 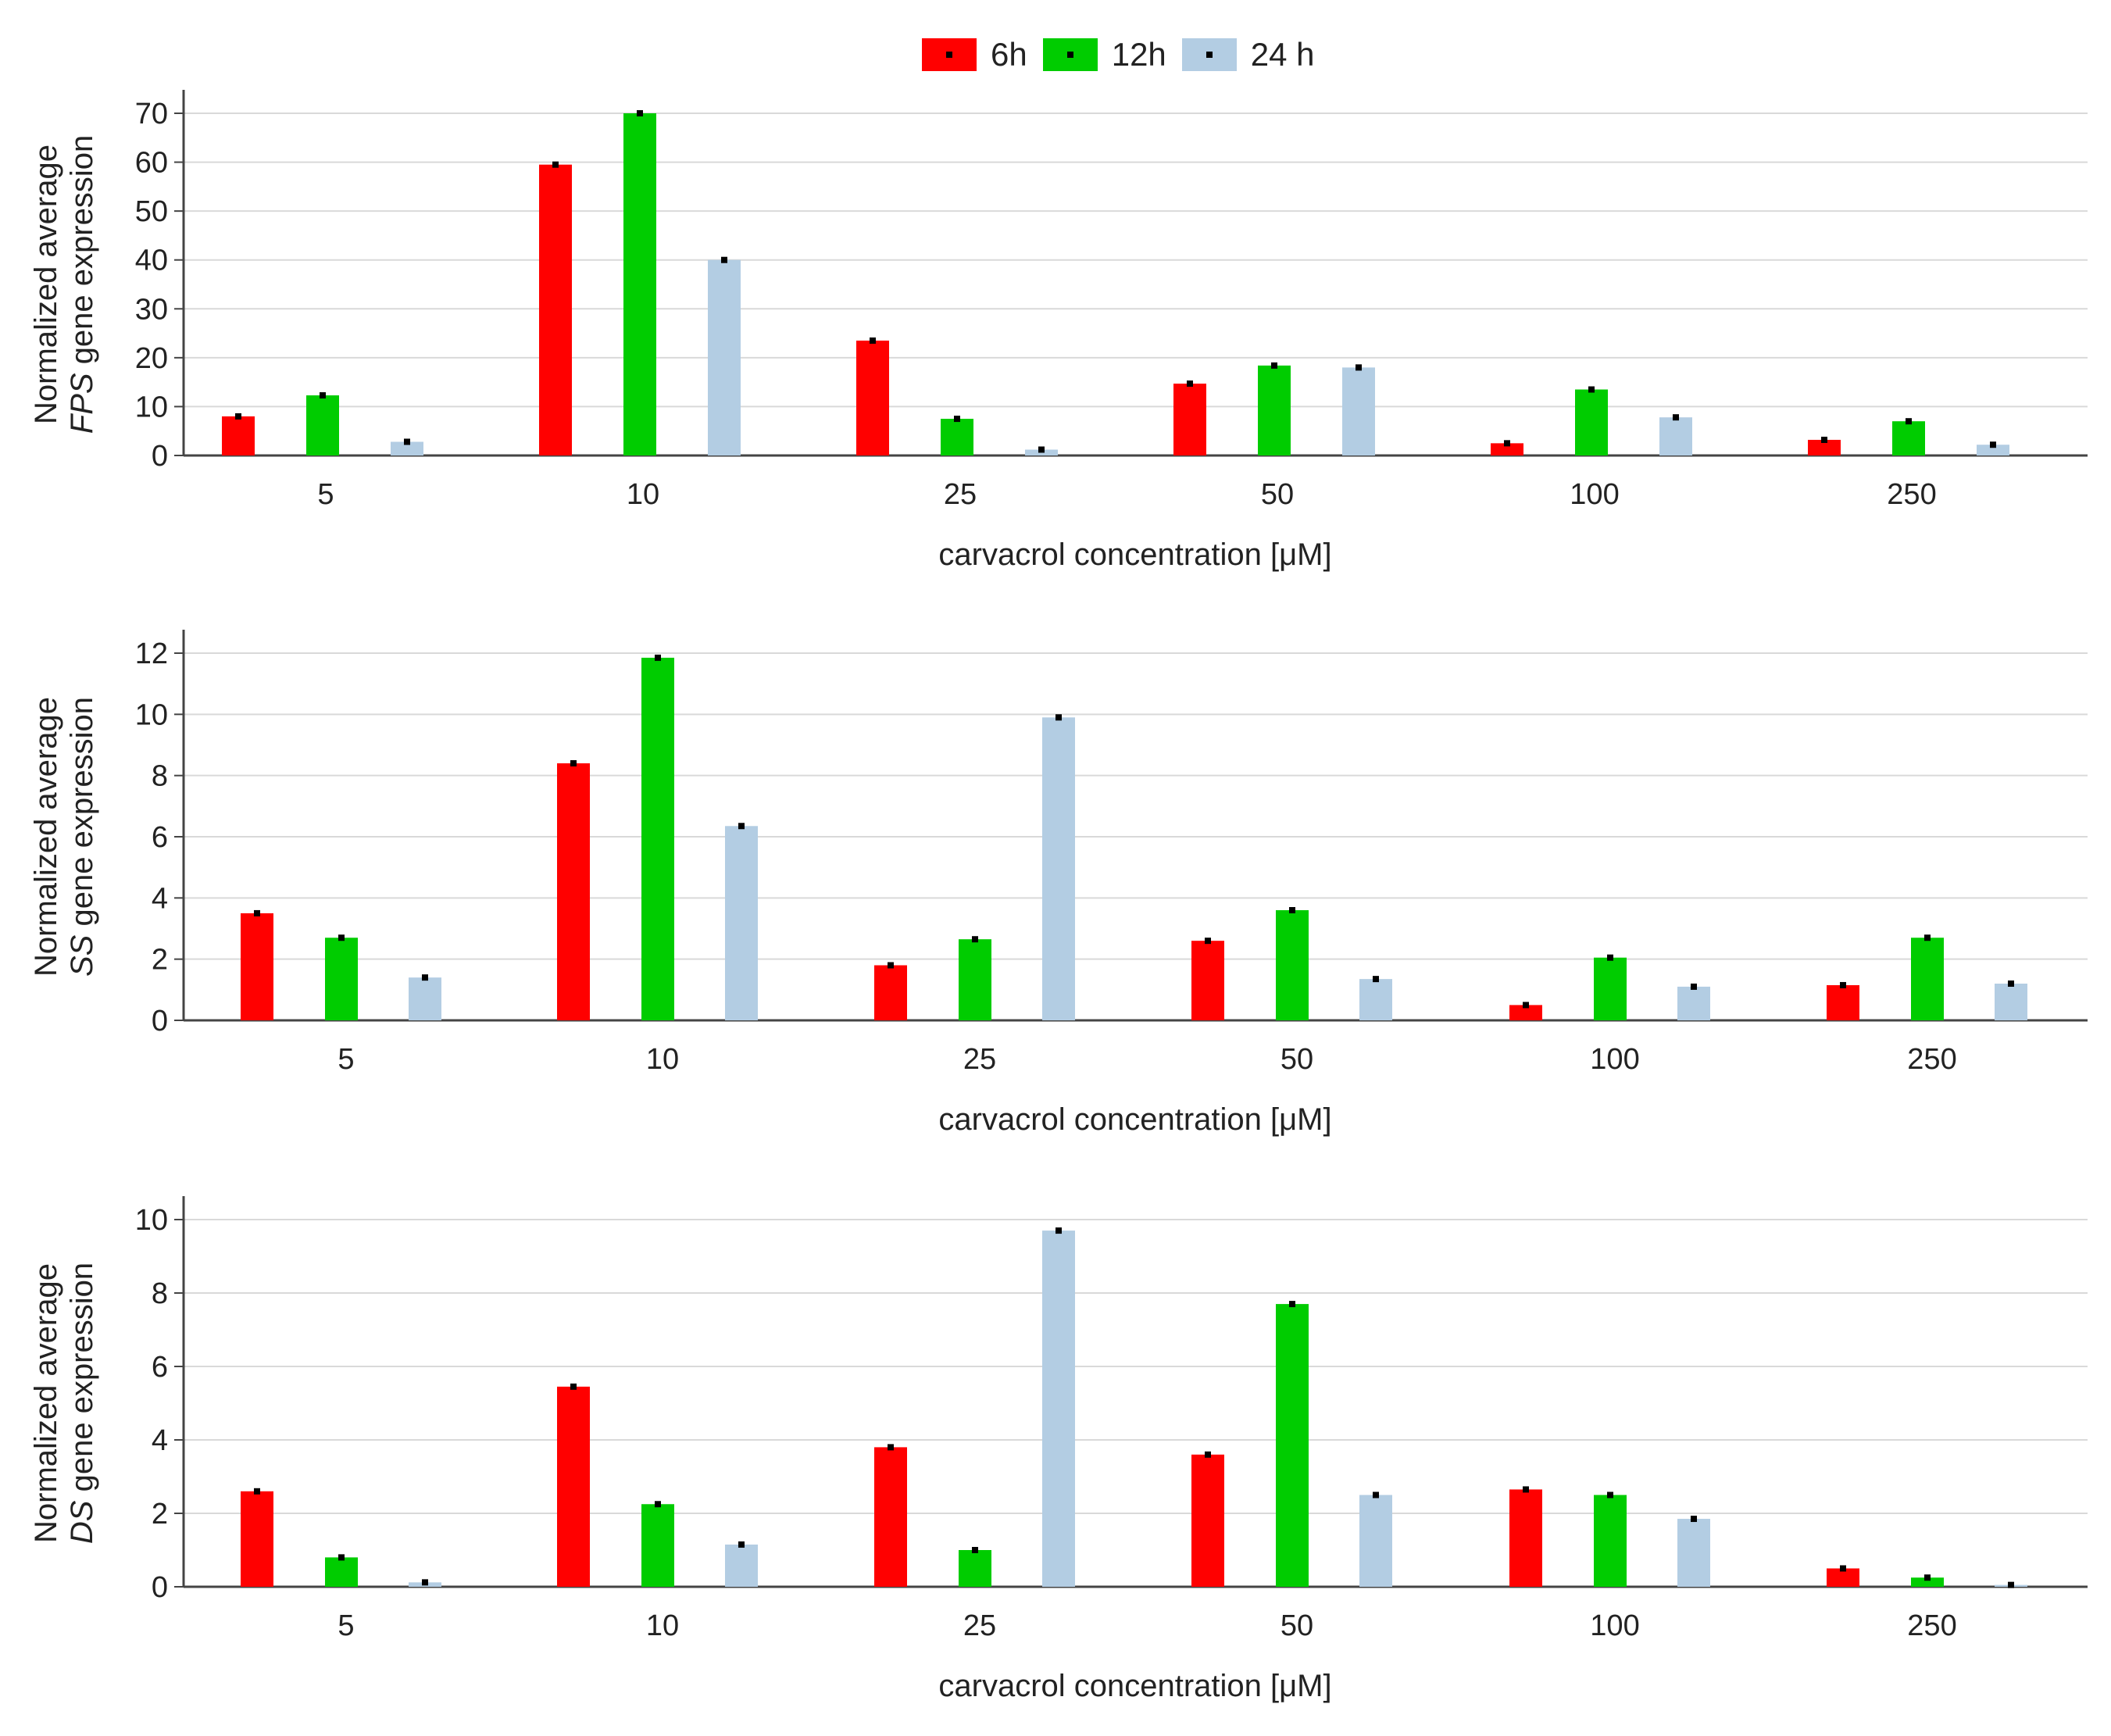 What do you see at coordinates (950, 54) in the screenshot?
I see `legend-swatch-6h` at bounding box center [950, 54].